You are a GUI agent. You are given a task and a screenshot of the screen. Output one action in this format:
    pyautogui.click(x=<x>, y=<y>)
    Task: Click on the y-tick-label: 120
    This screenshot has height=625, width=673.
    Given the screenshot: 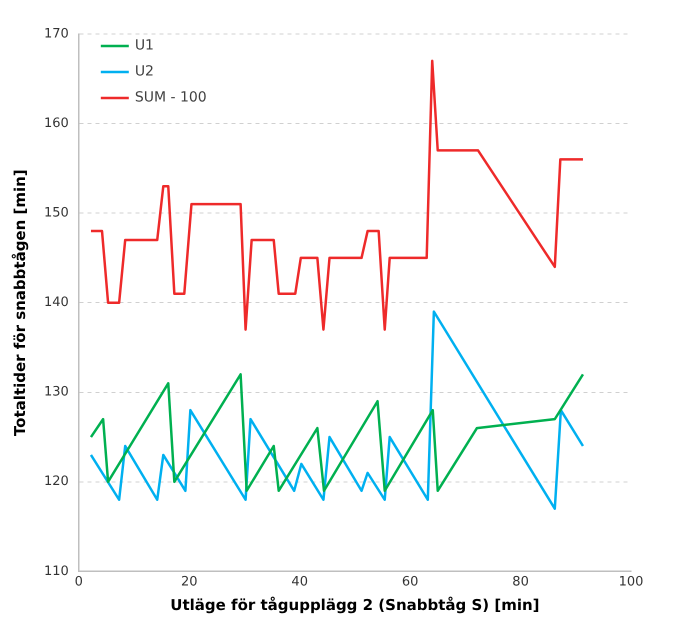 What is the action you would take?
    pyautogui.click(x=56, y=482)
    